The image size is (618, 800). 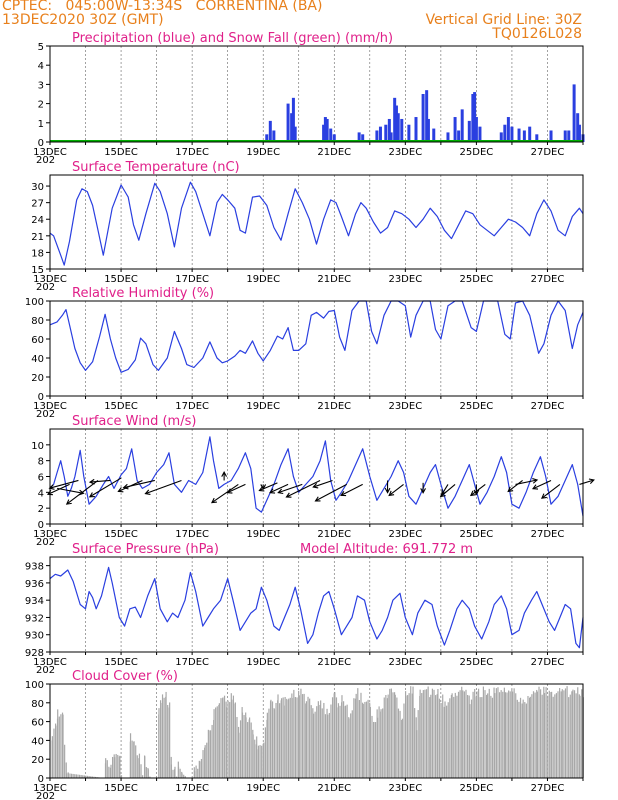 What do you see at coordinates (334, 152) in the screenshot?
I see `x-tick-label: 21DEC` at bounding box center [334, 152].